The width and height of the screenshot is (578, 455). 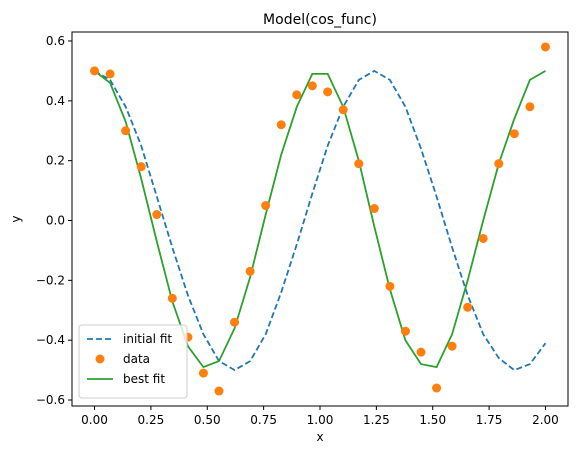 I want to click on x-tick-label: 1.75, so click(x=489, y=420).